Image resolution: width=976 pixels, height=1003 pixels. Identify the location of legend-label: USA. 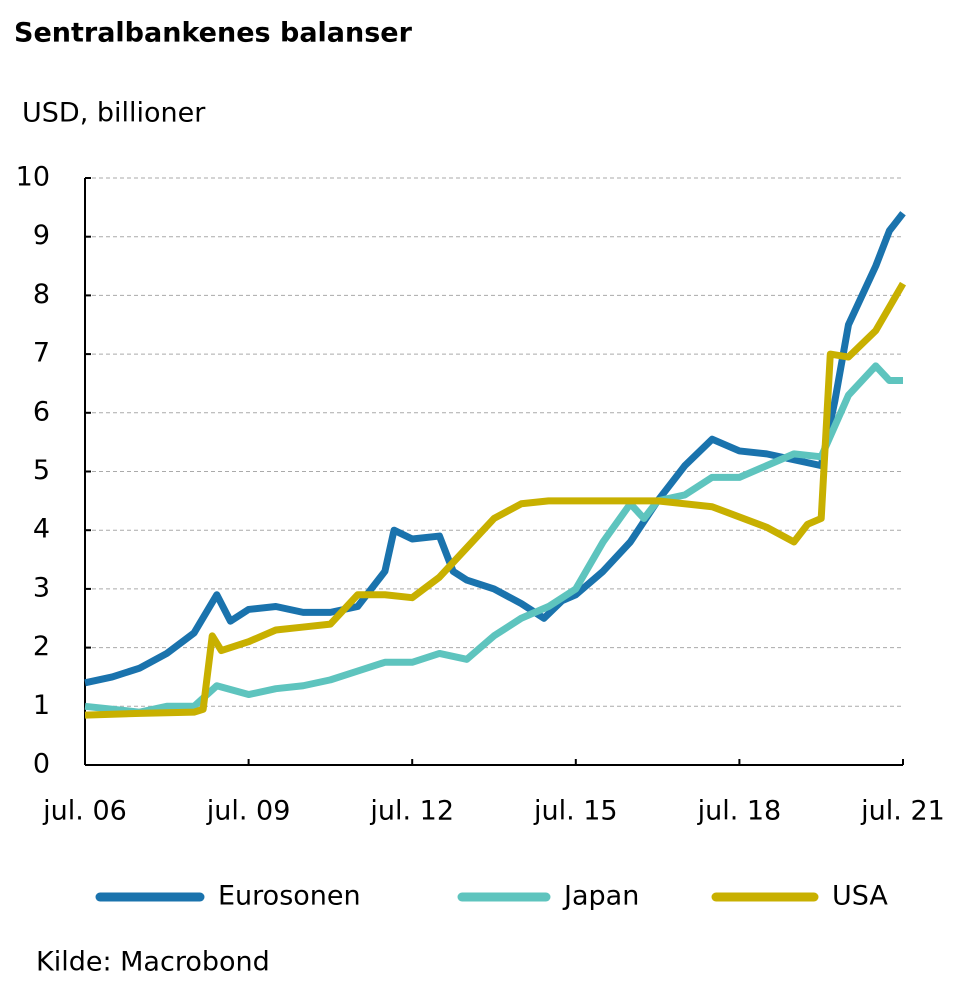
(860, 896).